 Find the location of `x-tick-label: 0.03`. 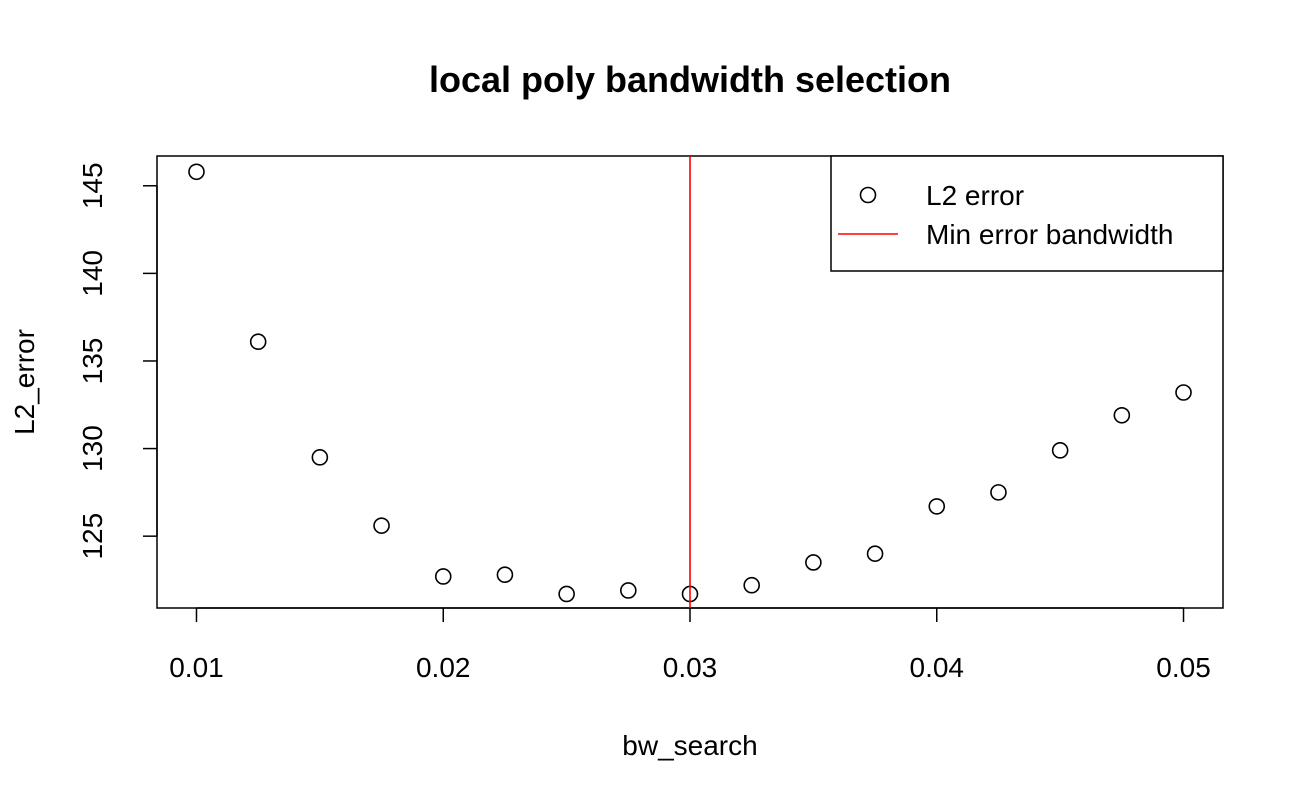

x-tick-label: 0.03 is located at coordinates (690, 667).